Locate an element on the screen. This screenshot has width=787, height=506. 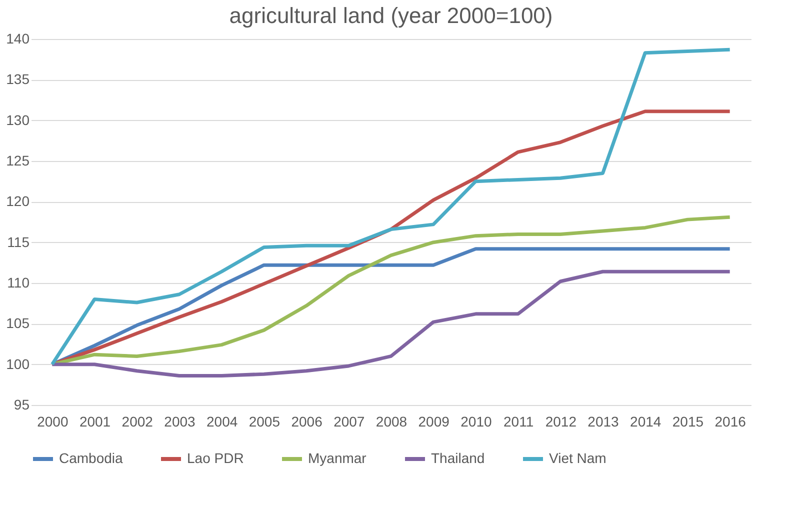
y-tick-label: 125 is located at coordinates (18, 160).